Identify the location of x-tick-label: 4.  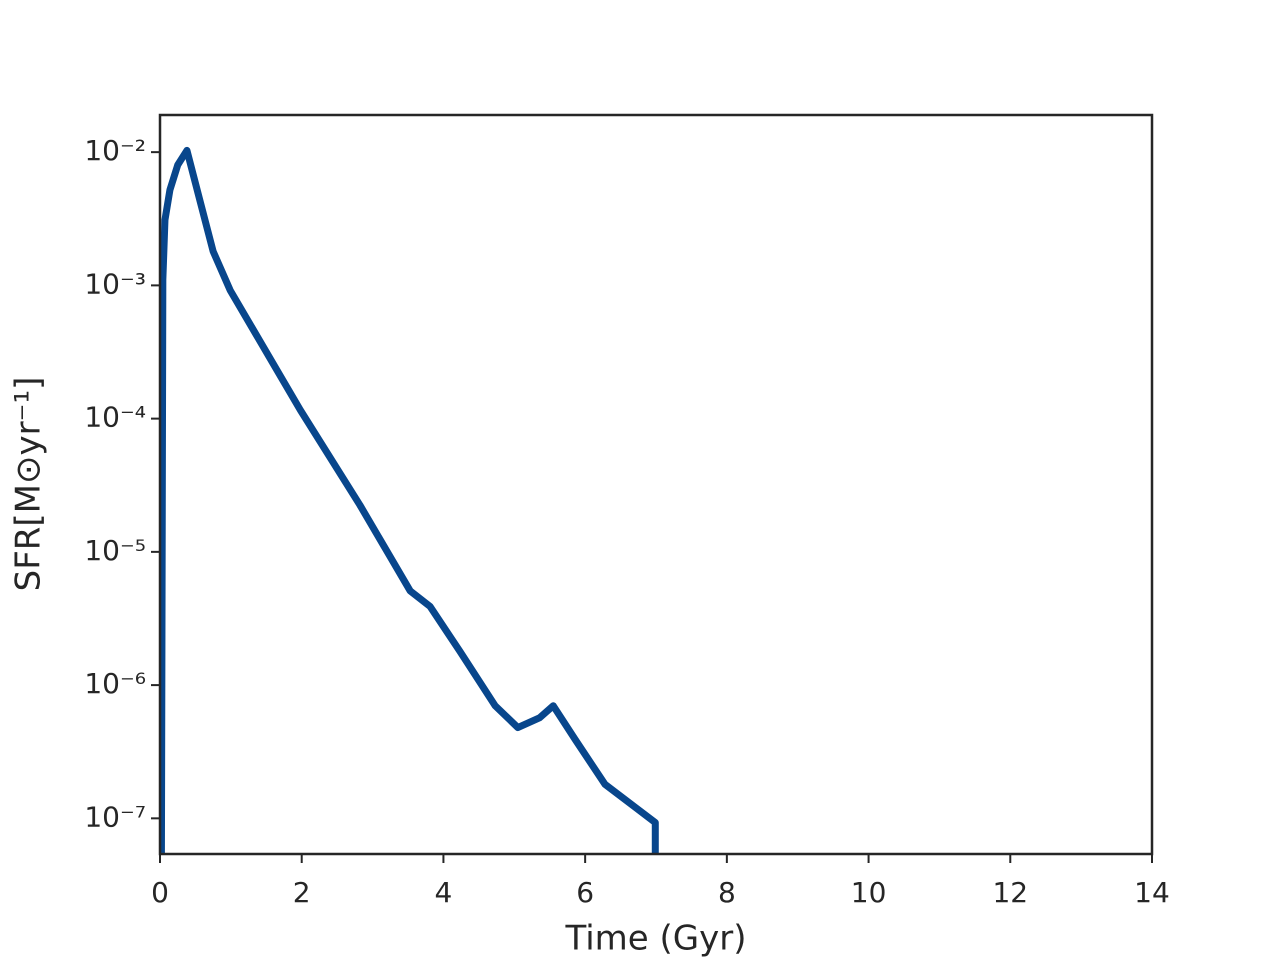
(444, 892).